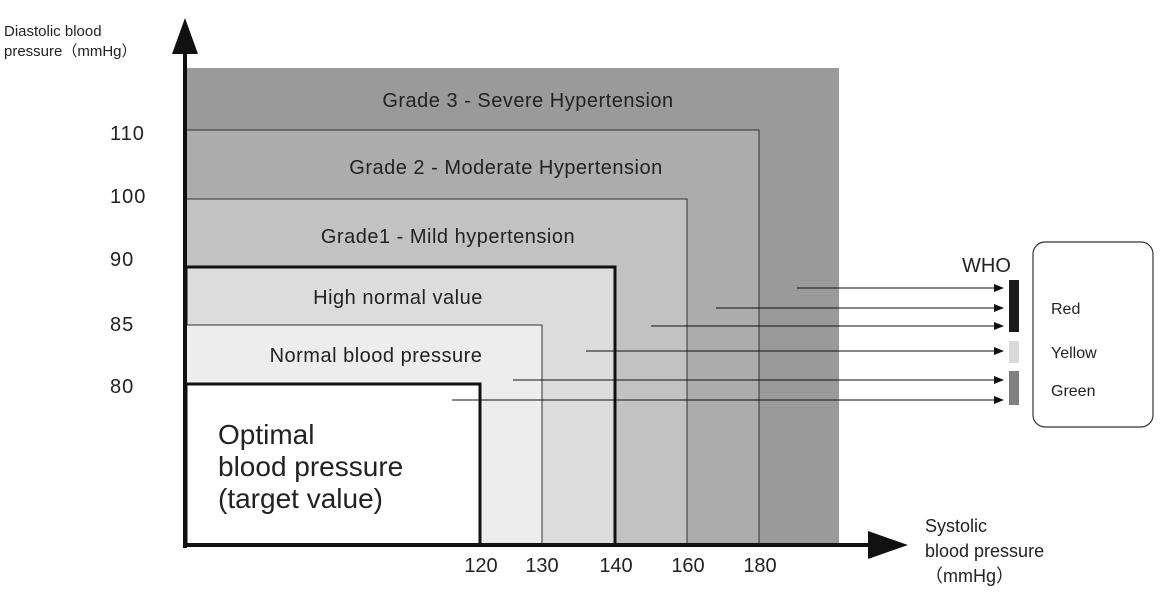 The image size is (1175, 605). What do you see at coordinates (128, 197) in the screenshot?
I see `y-tick-label: 100` at bounding box center [128, 197].